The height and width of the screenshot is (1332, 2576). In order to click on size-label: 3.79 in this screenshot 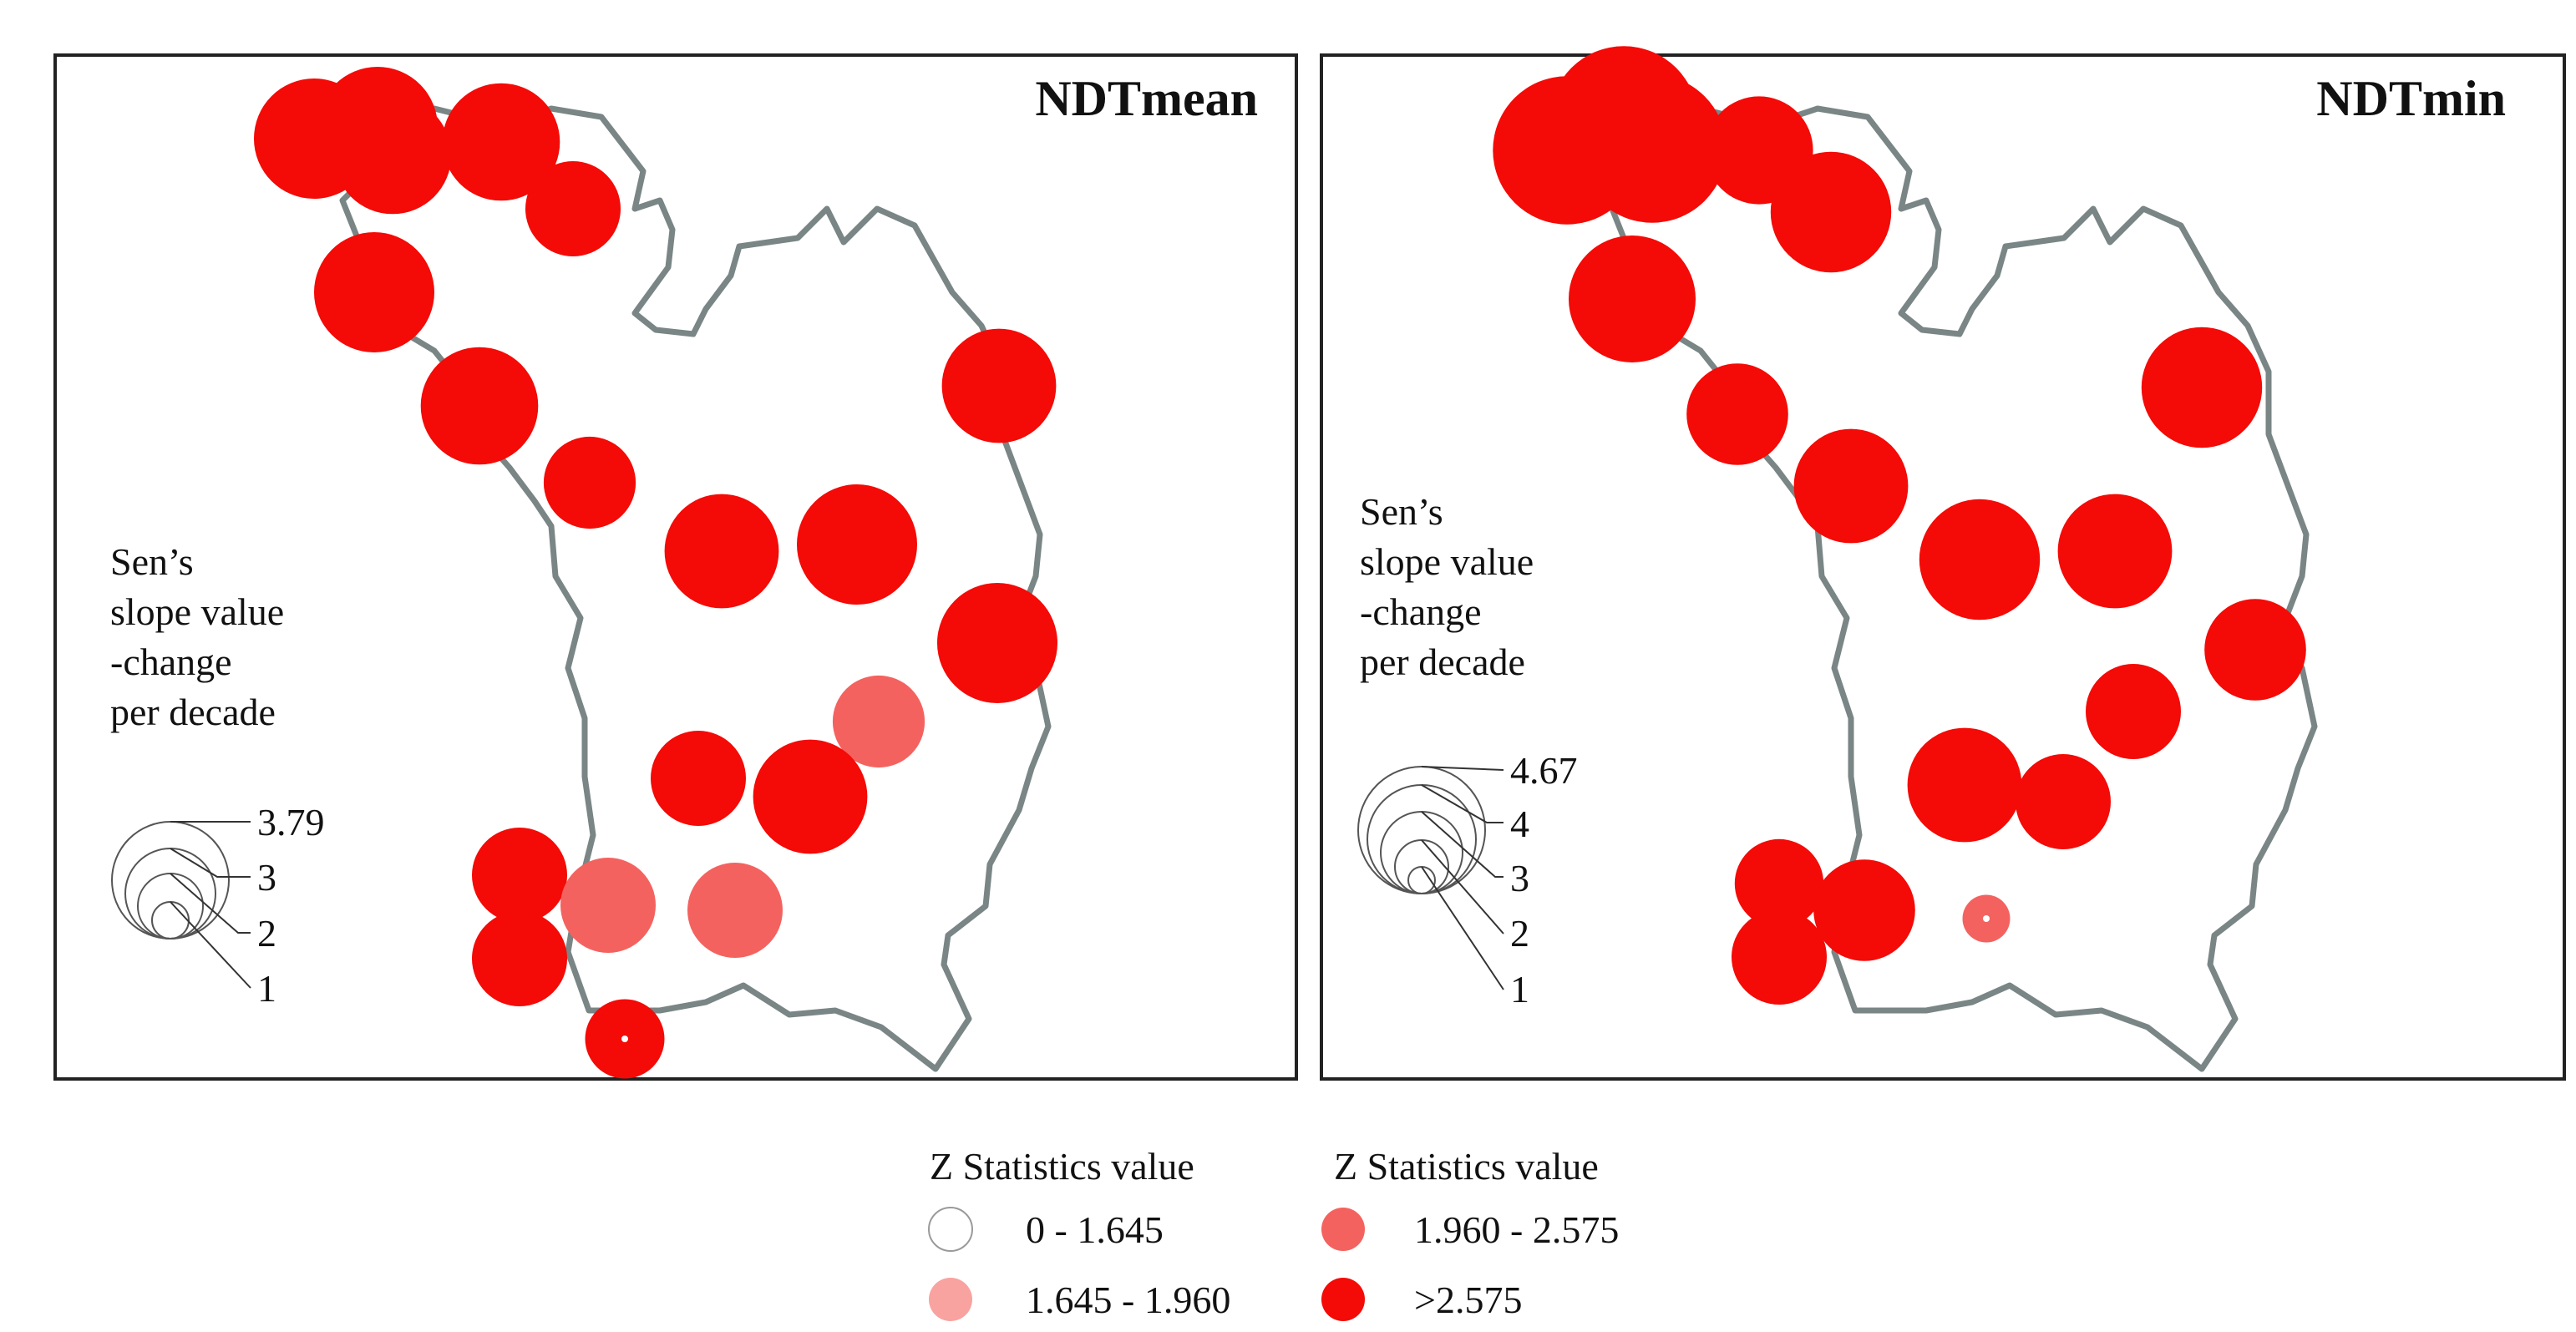, I will do `click(291, 822)`.